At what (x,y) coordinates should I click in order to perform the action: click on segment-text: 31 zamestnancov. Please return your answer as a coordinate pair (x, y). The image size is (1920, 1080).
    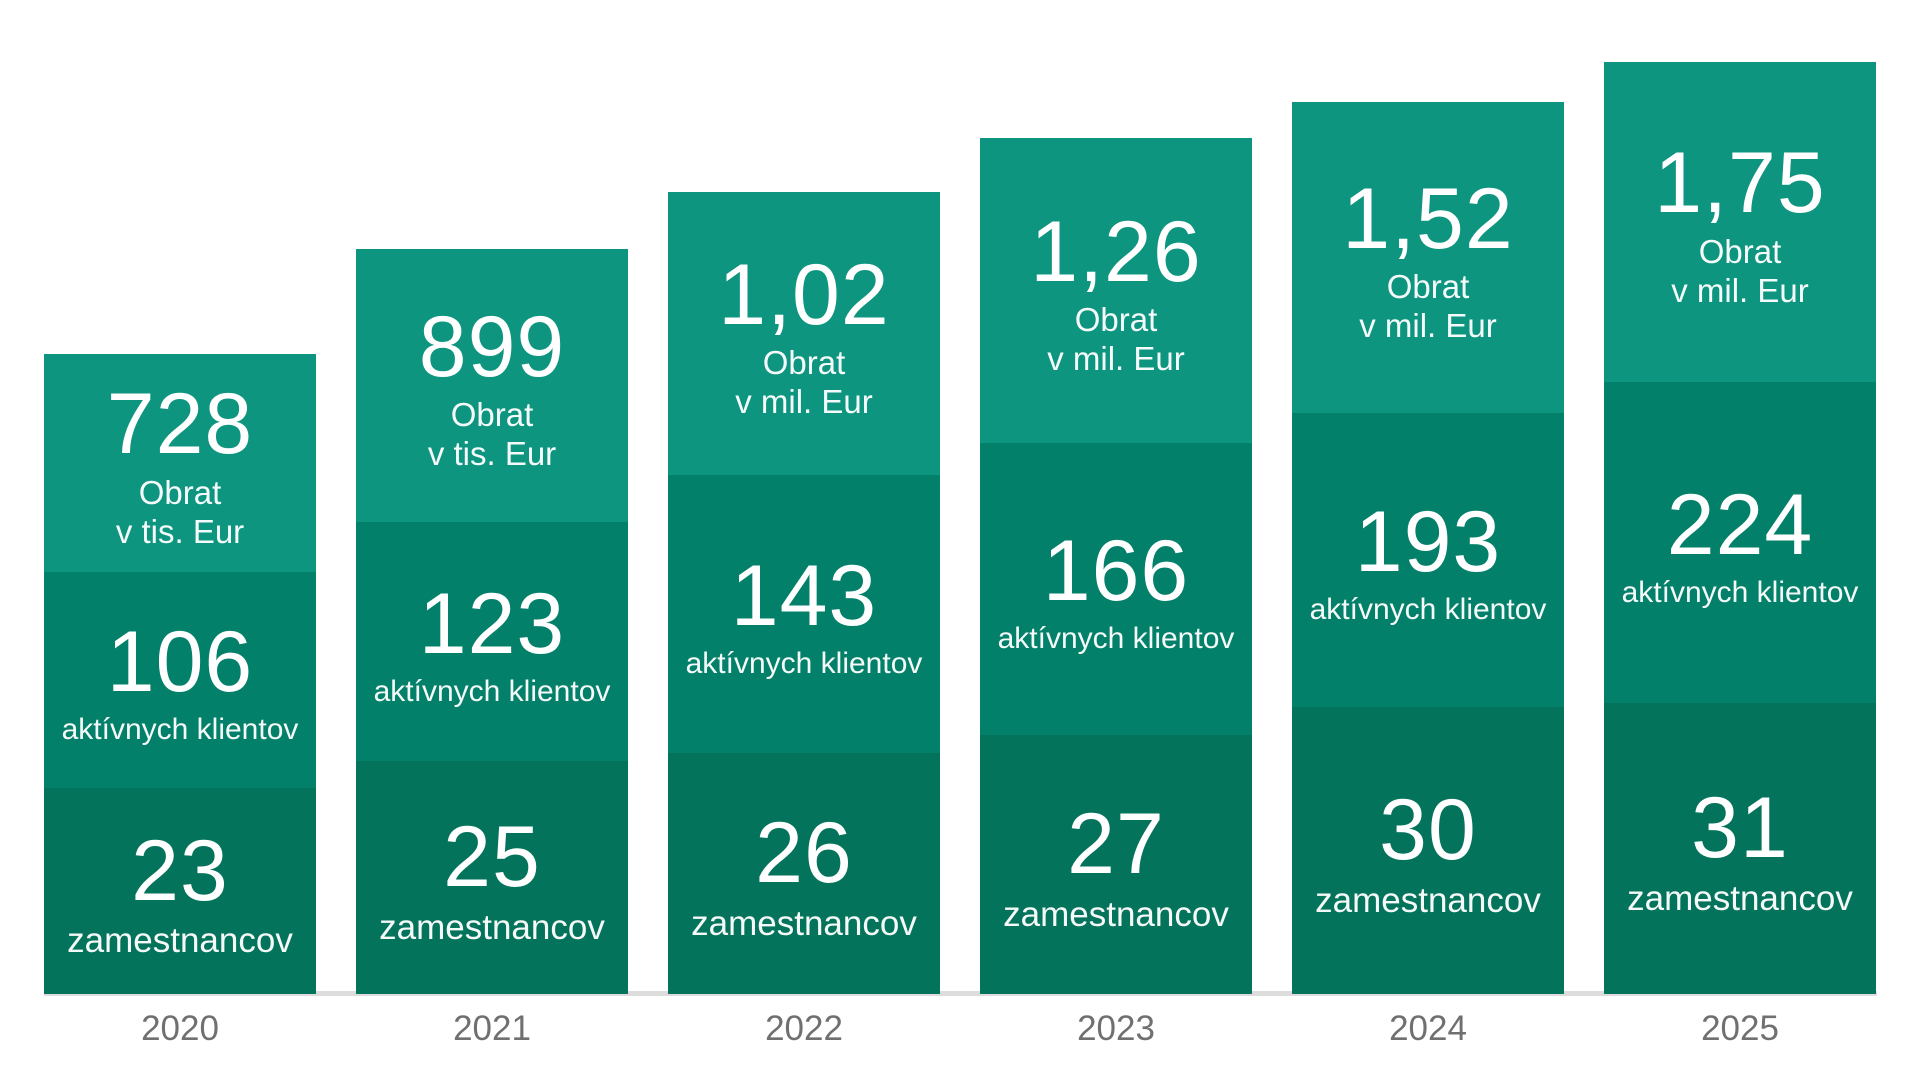
    Looking at the image, I should click on (1740, 849).